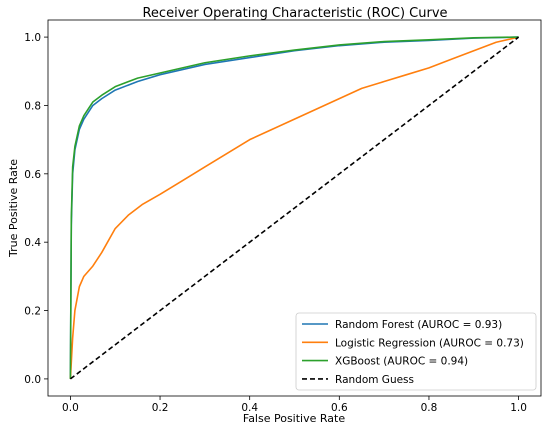 This screenshot has width=550, height=428. I want to click on y-axis-label: True Positive Rate, so click(13, 208).